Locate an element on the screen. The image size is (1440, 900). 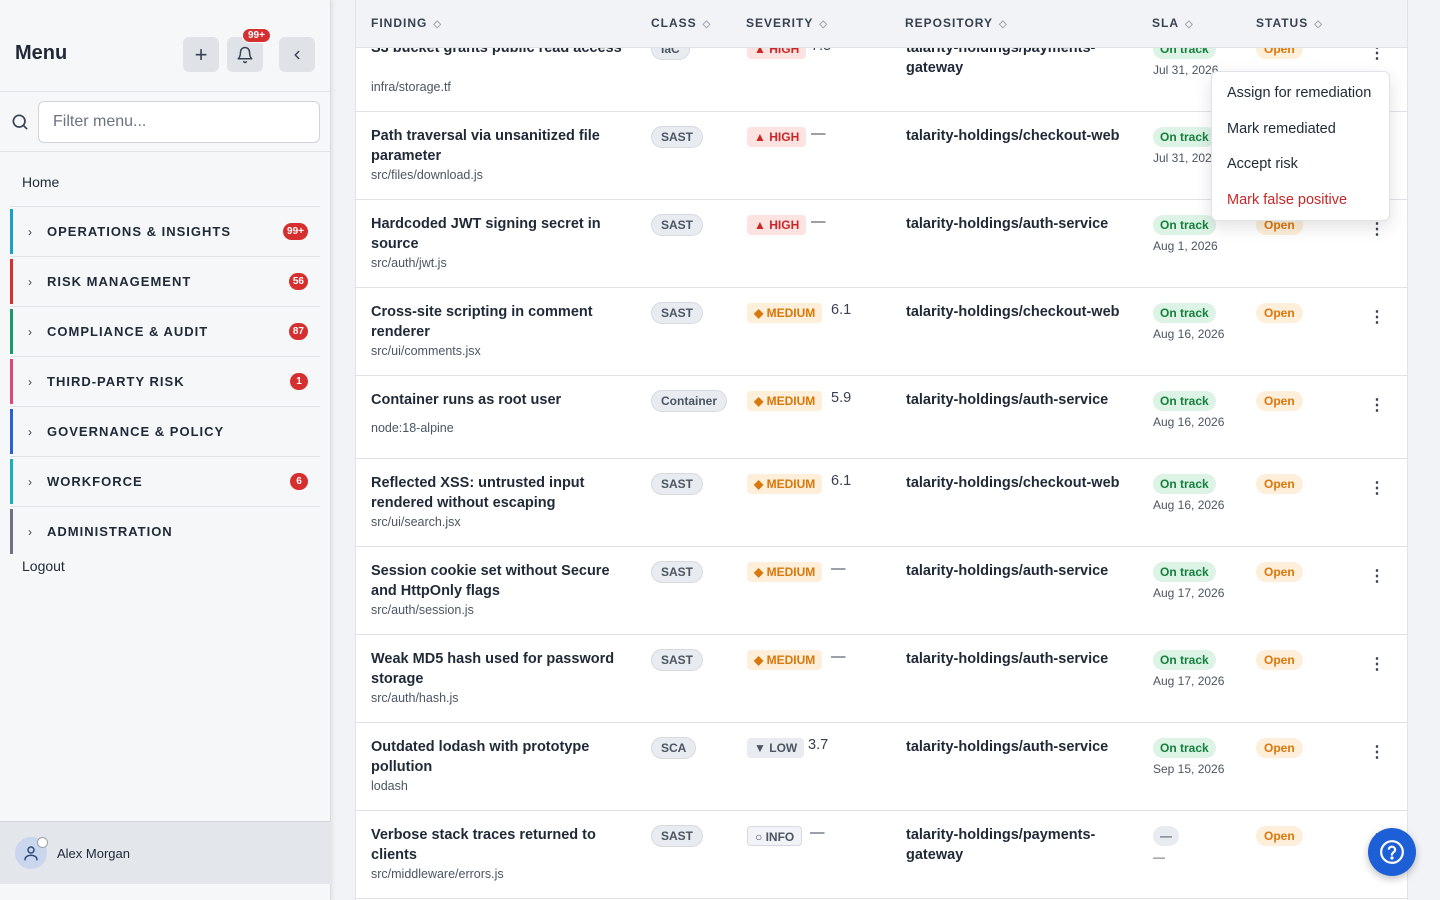
column-sla: SLA ◇ is located at coordinates (1173, 23).